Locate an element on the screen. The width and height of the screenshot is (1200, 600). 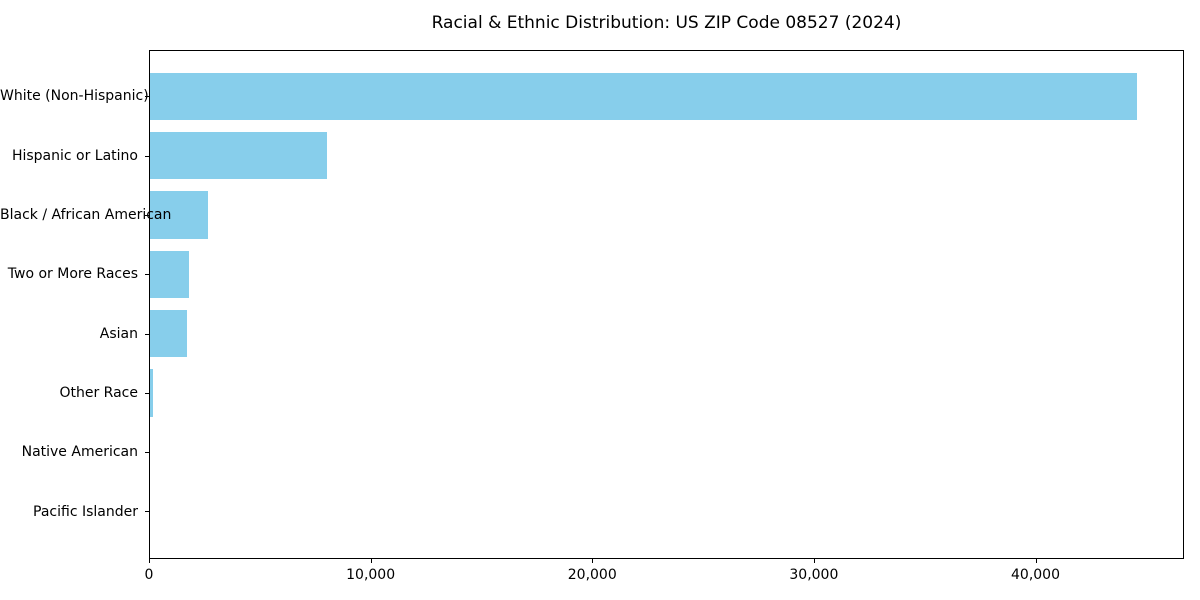
y-axis-label: Hispanic or Latino is located at coordinates (74, 155).